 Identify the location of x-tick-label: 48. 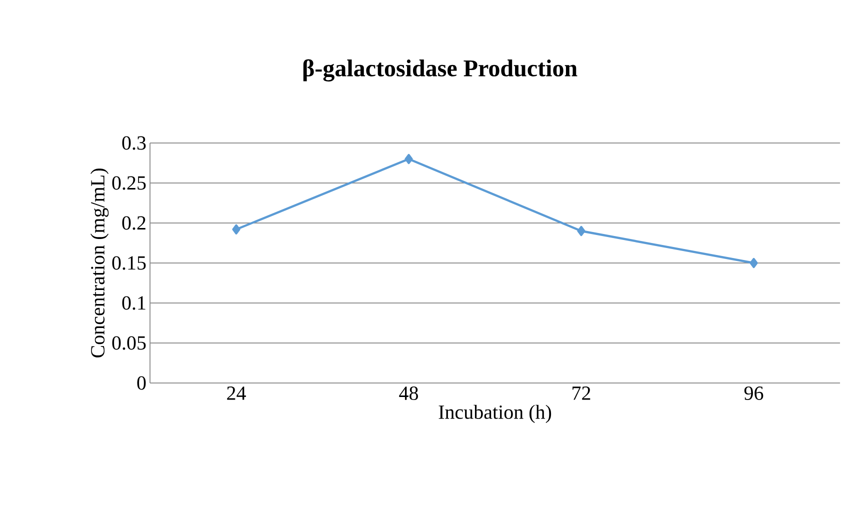
(408, 393).